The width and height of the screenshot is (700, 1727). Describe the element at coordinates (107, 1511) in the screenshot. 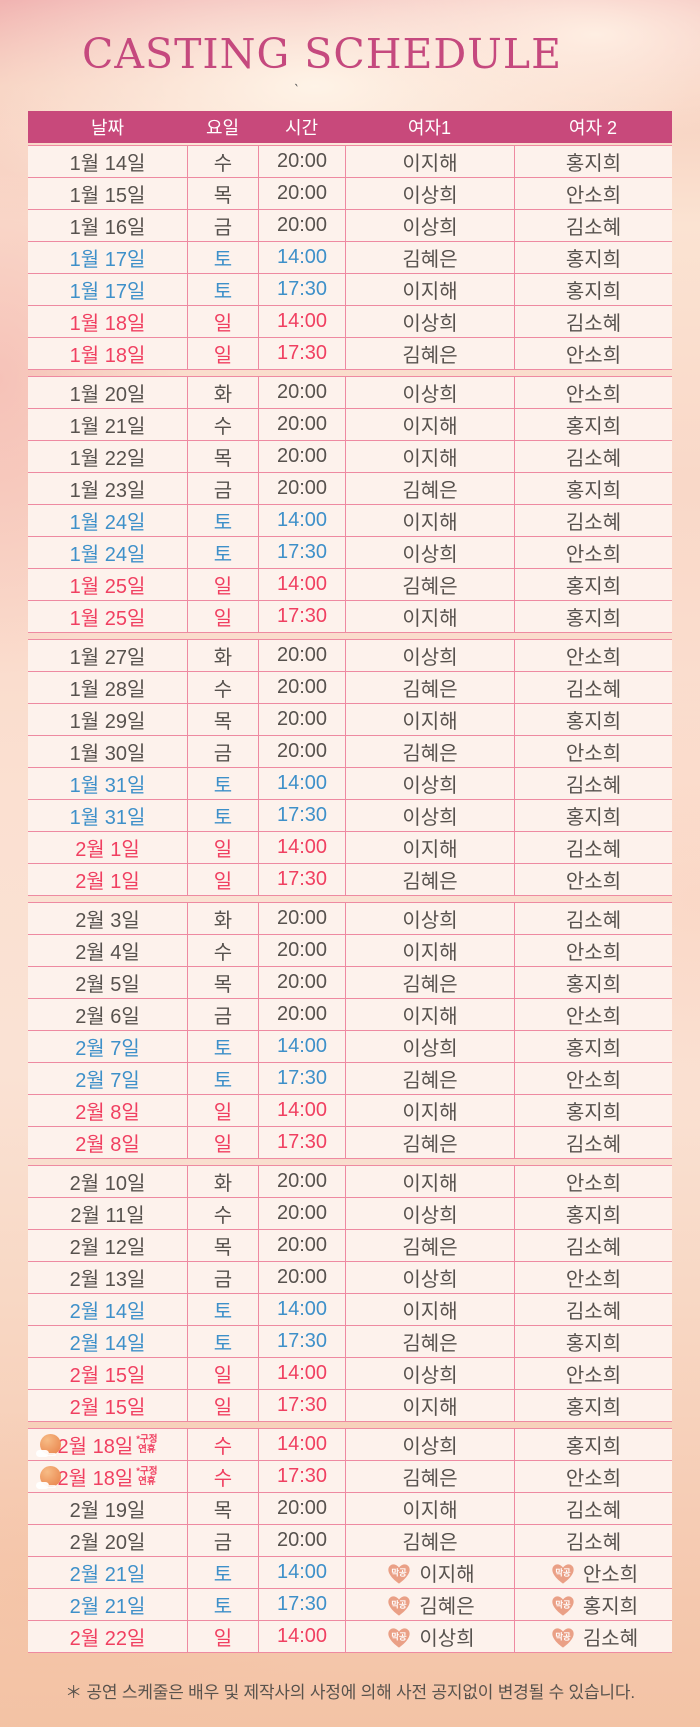

I see `date-label: 2월 19일` at that location.